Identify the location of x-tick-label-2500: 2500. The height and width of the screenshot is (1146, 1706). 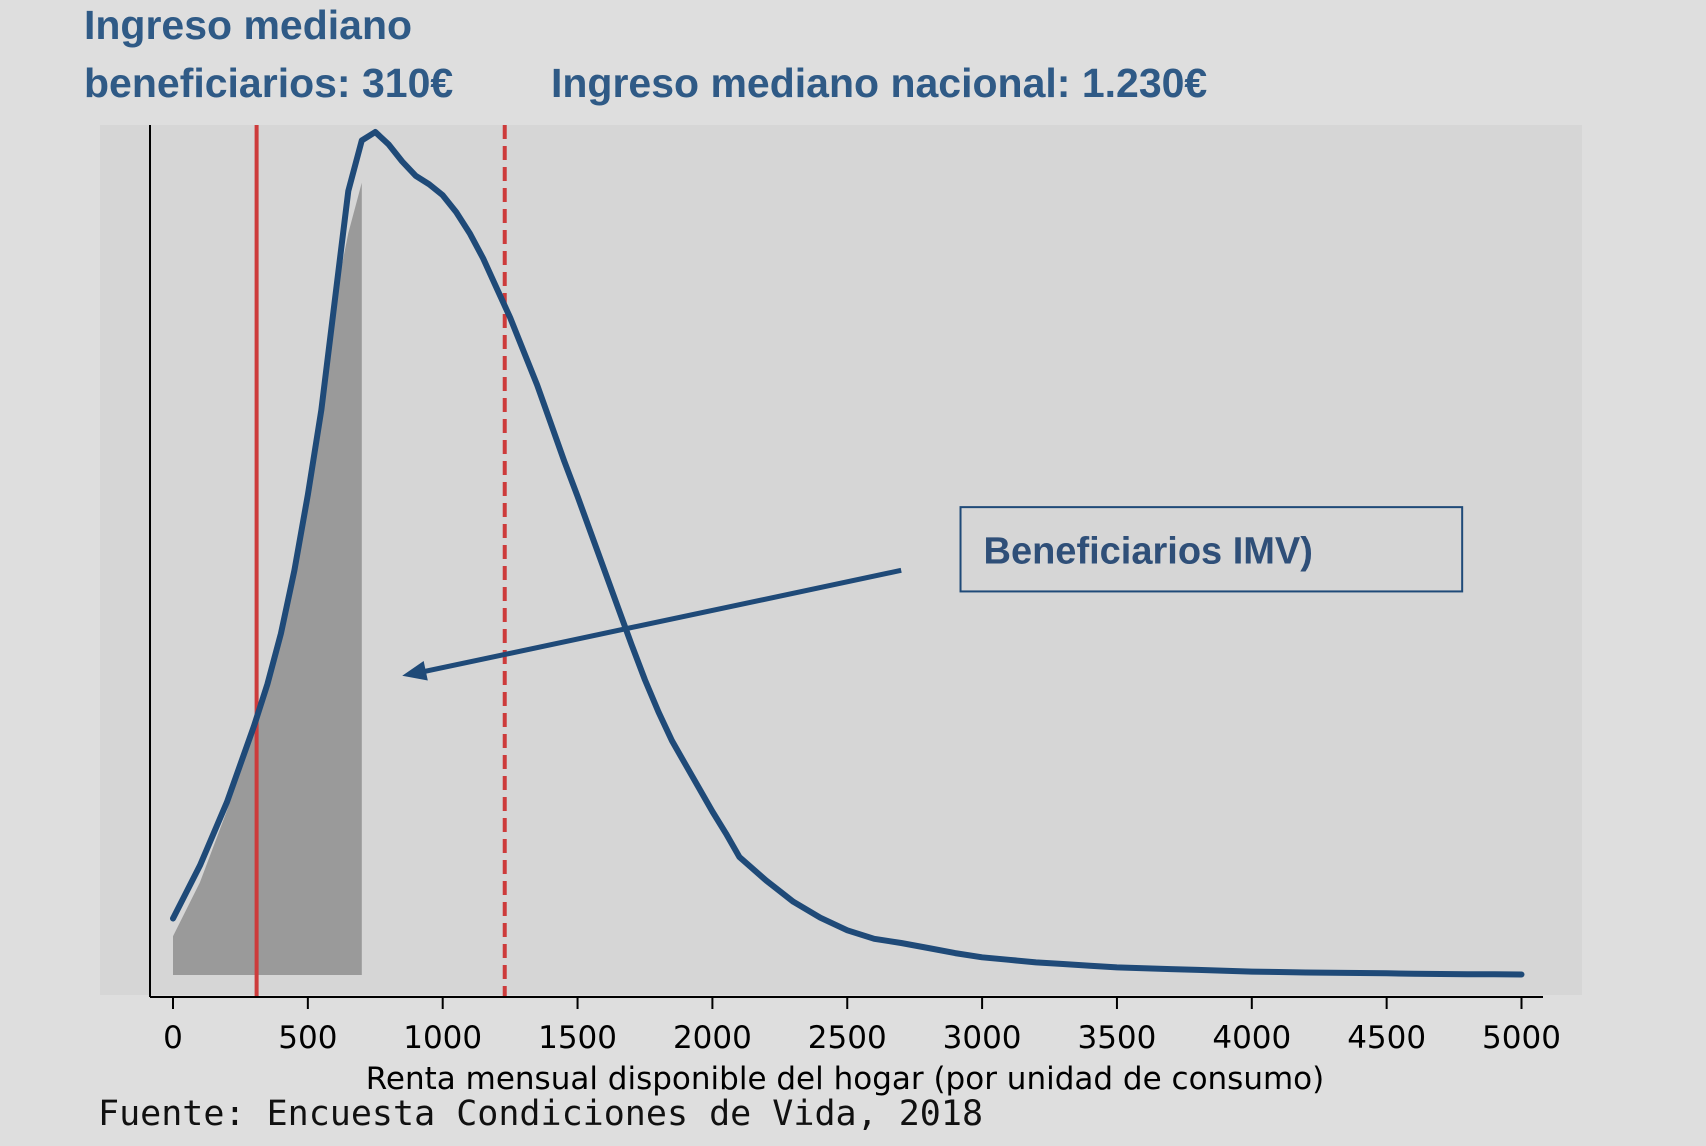
(847, 1038).